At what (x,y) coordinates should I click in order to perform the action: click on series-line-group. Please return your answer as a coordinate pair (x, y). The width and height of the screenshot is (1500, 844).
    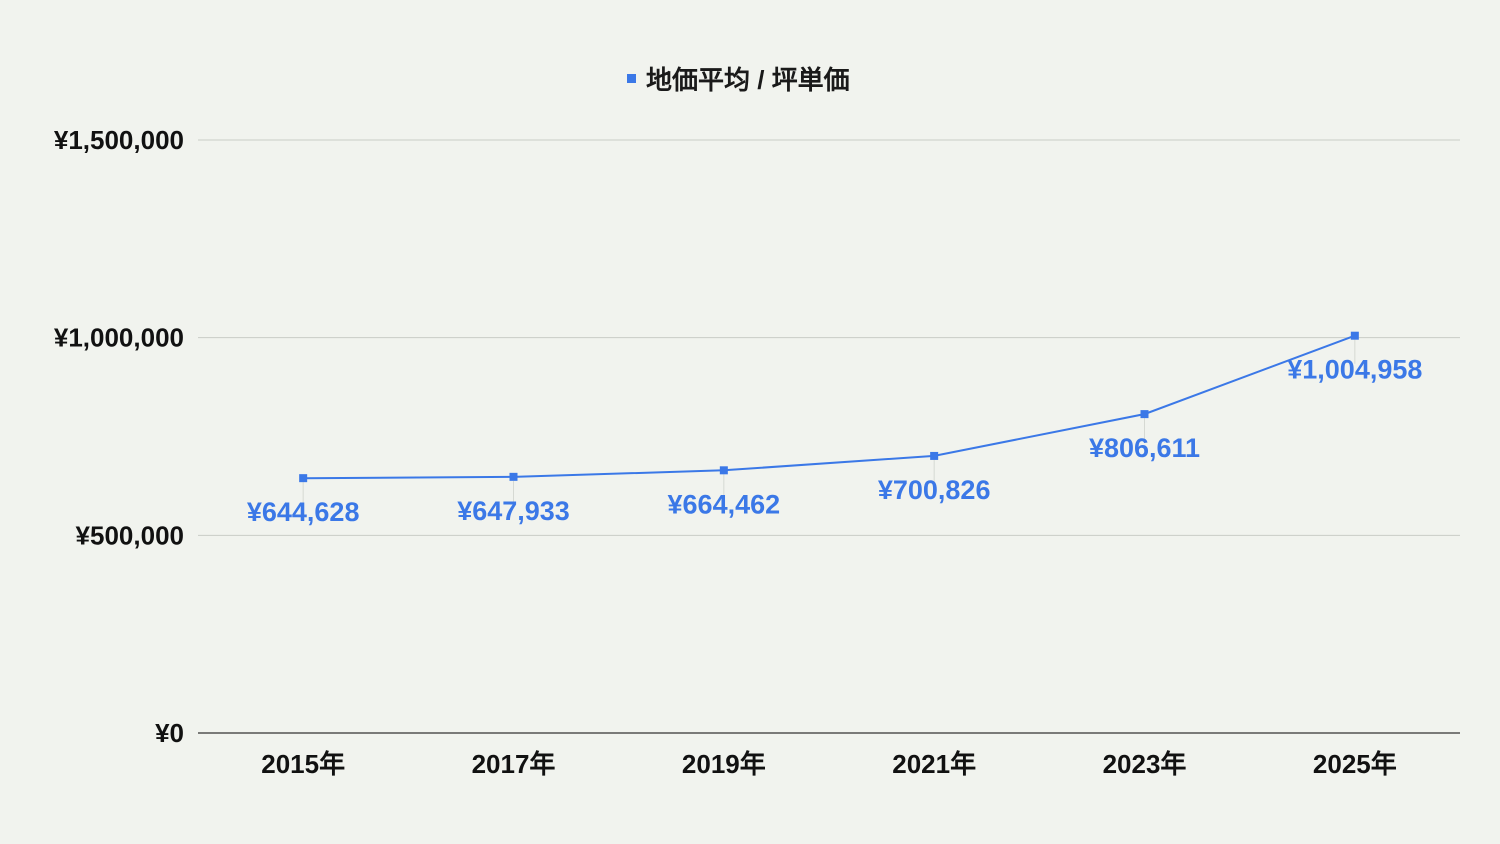
    Looking at the image, I should click on (829, 419).